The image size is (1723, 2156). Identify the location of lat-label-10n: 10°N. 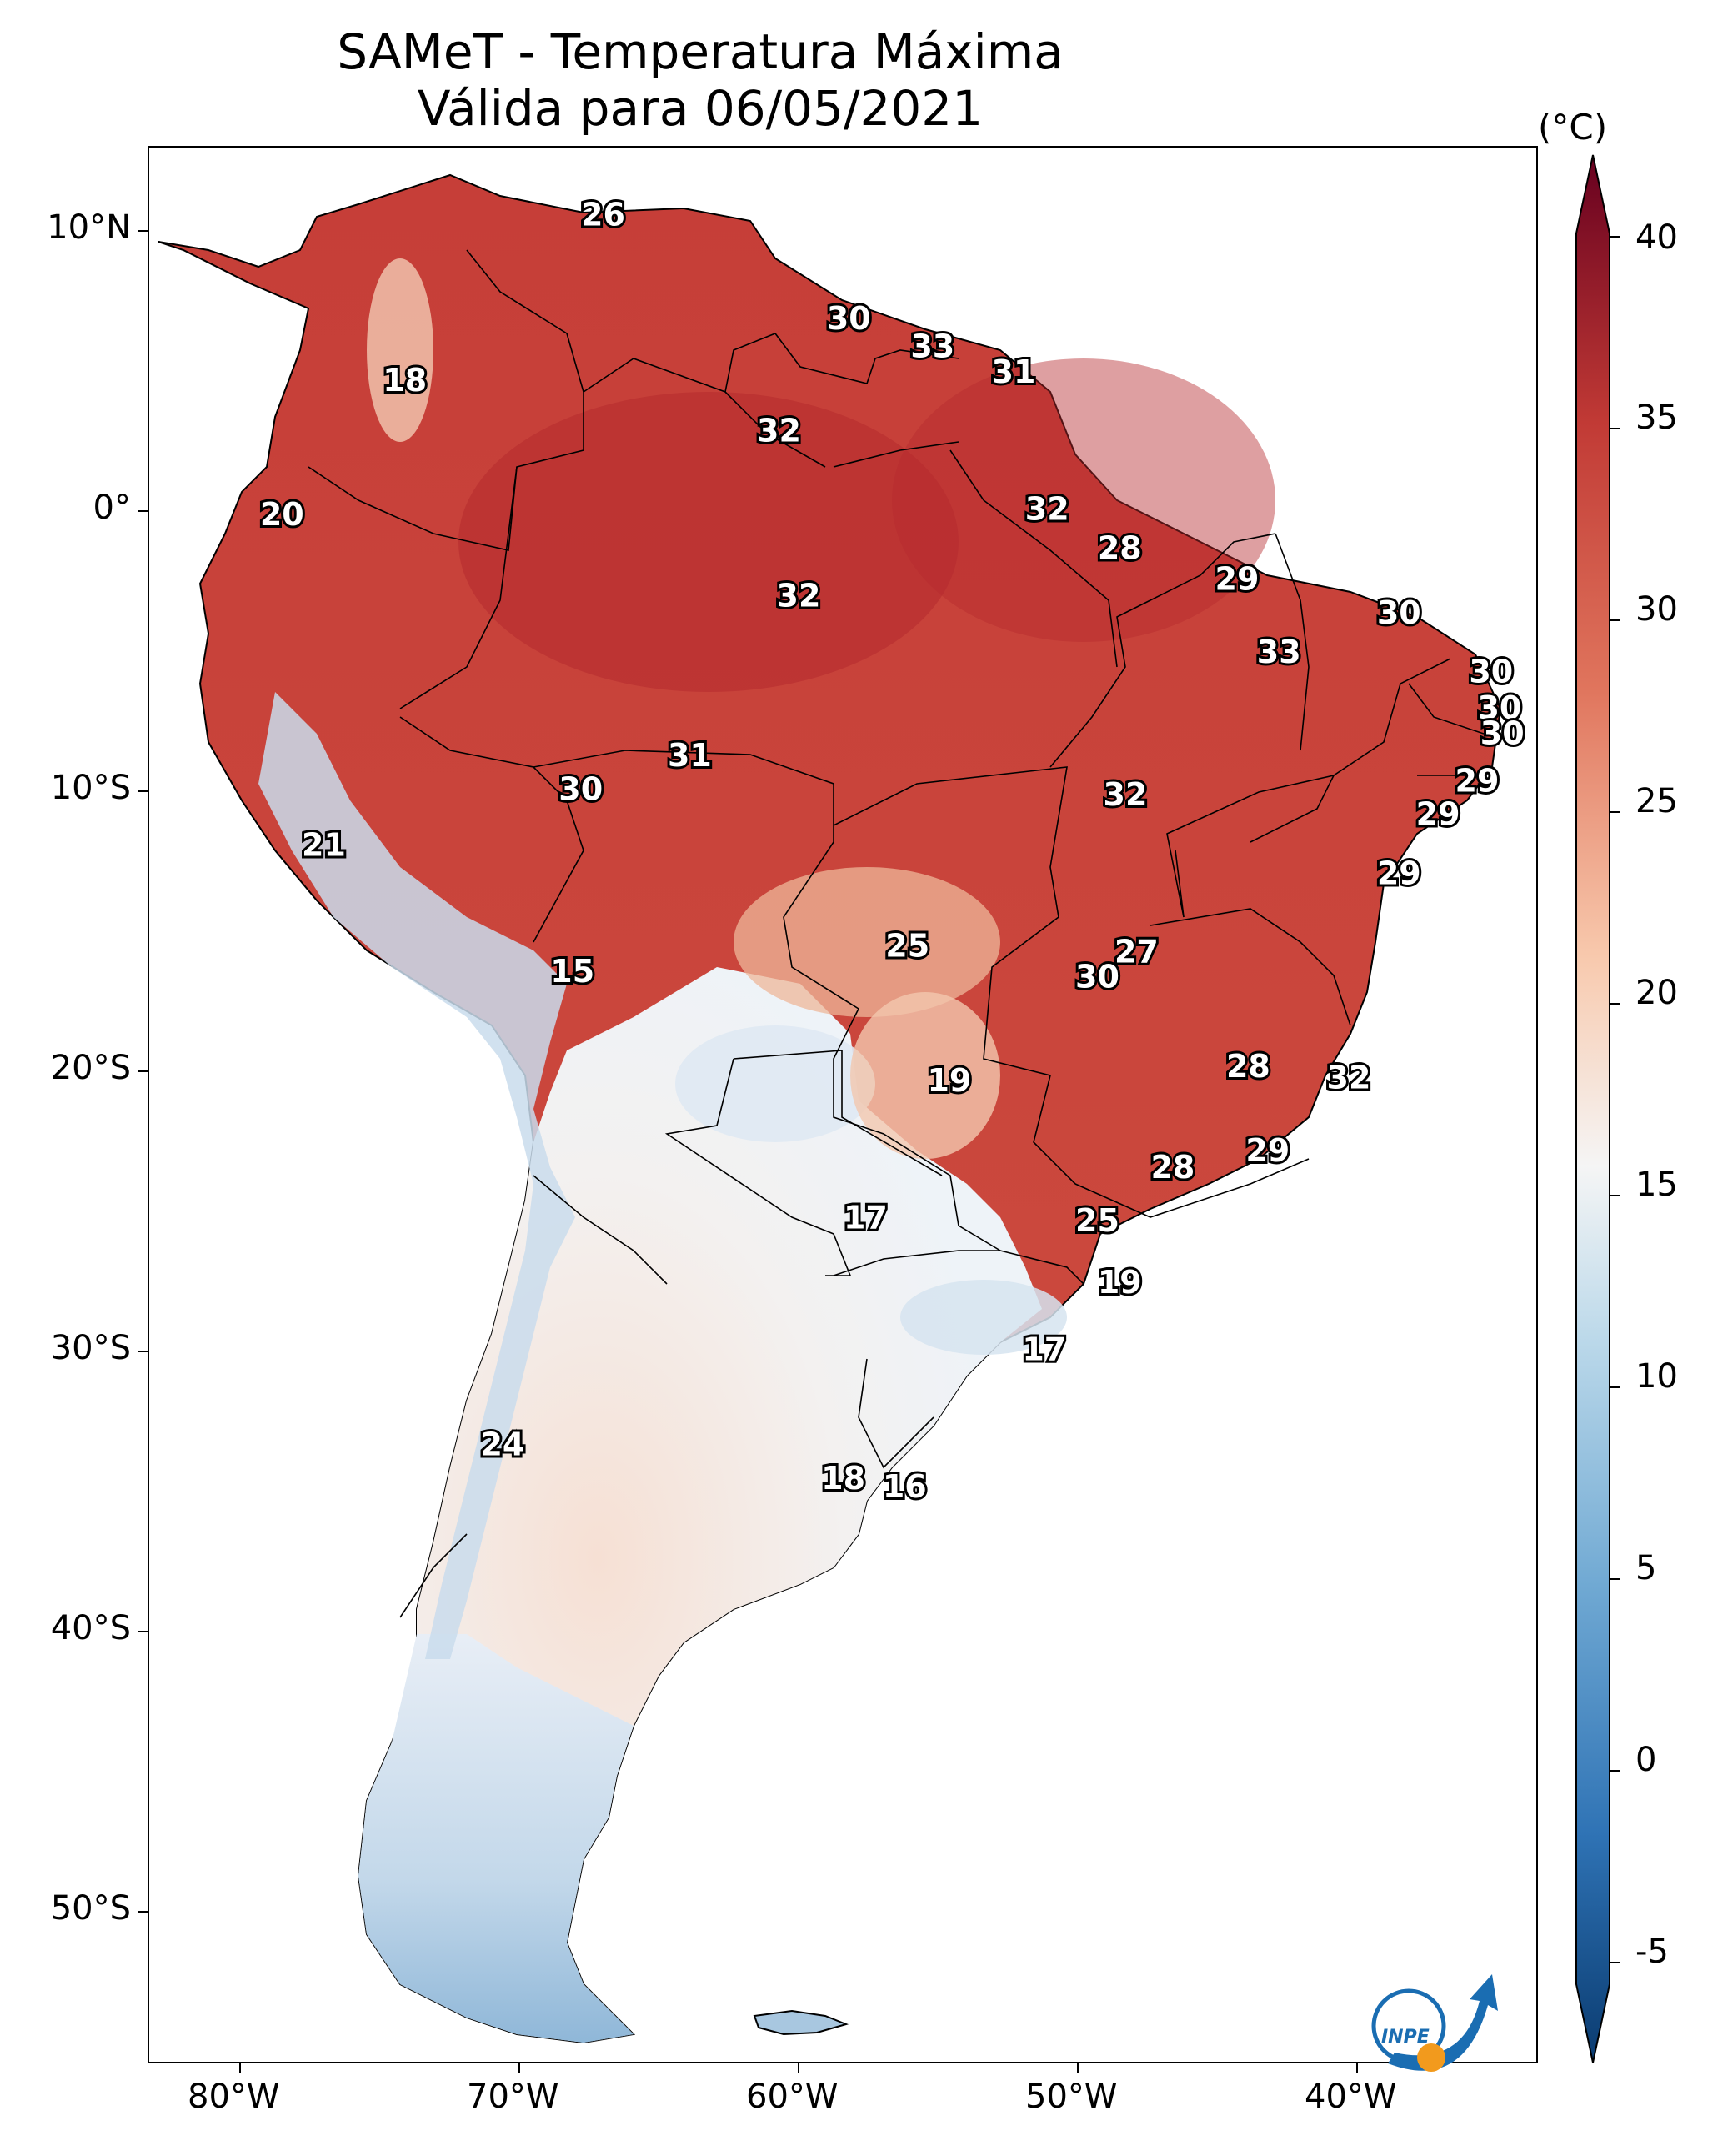
(89, 228).